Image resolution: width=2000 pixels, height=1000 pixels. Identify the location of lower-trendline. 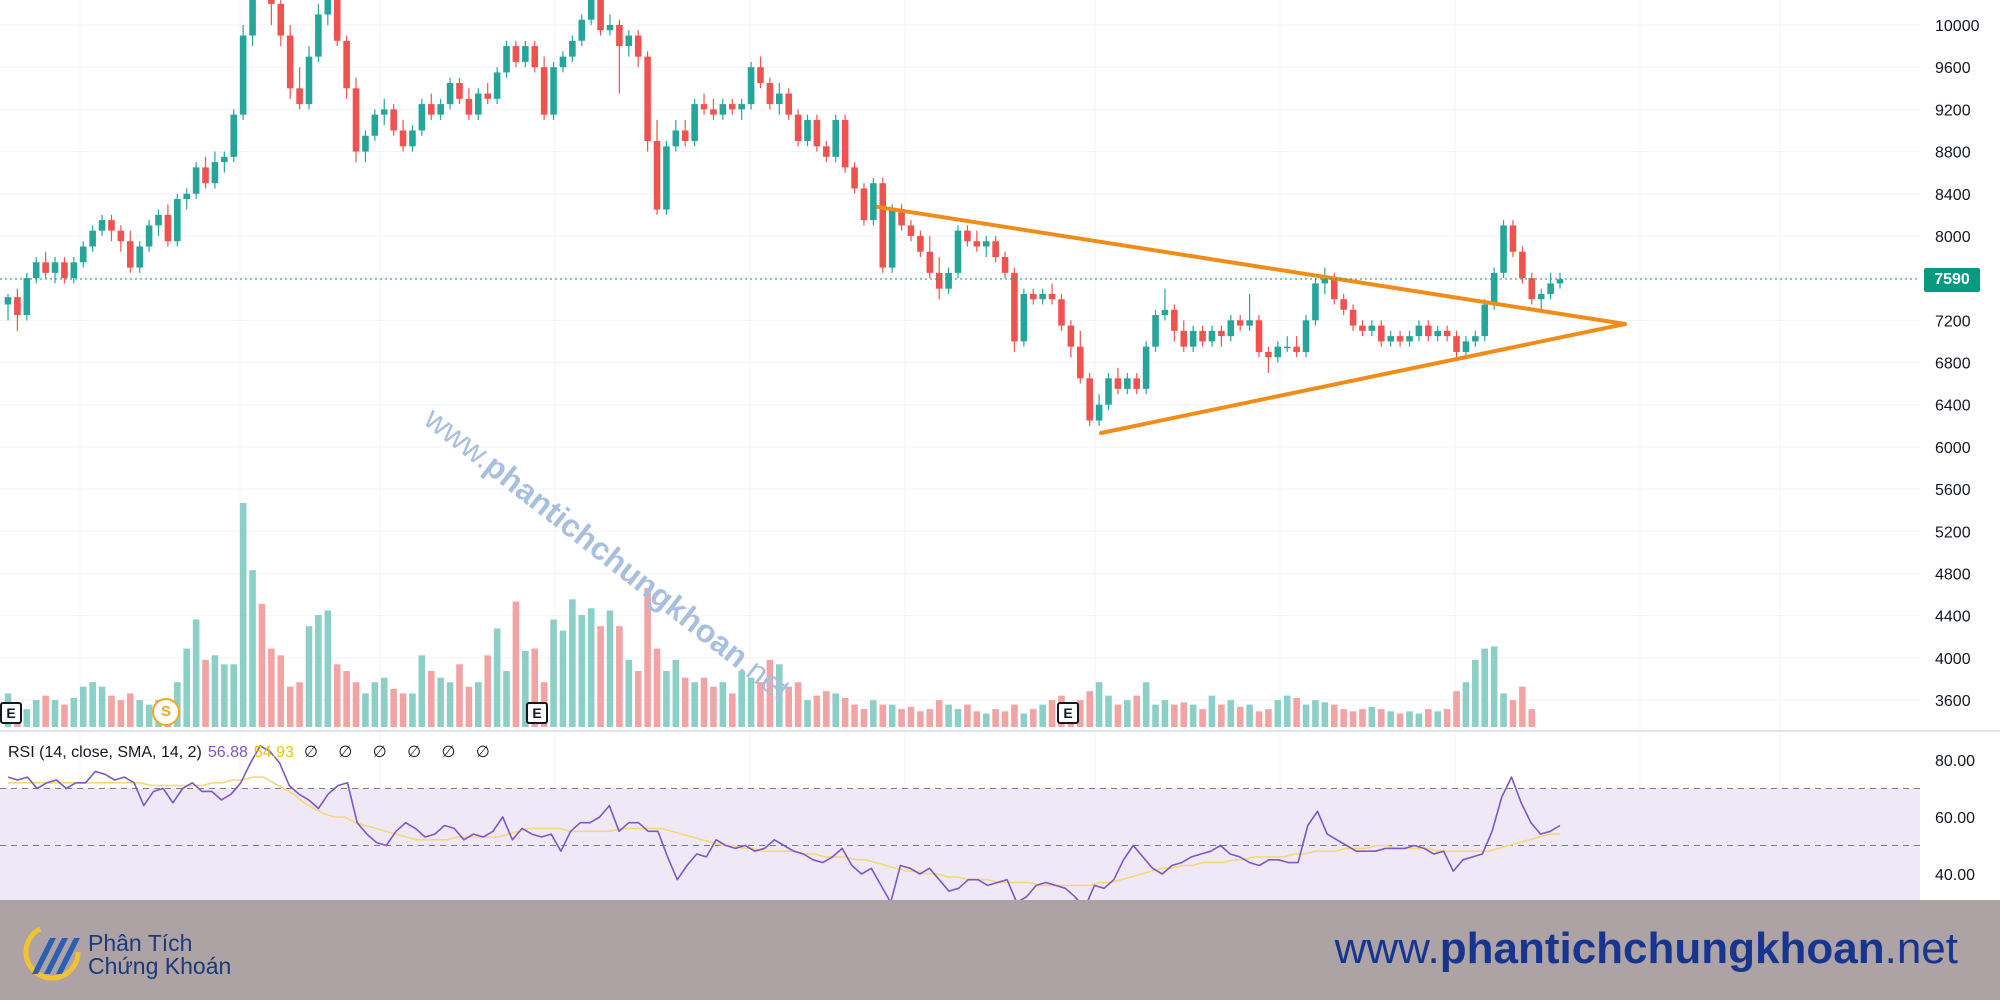
(1363, 378).